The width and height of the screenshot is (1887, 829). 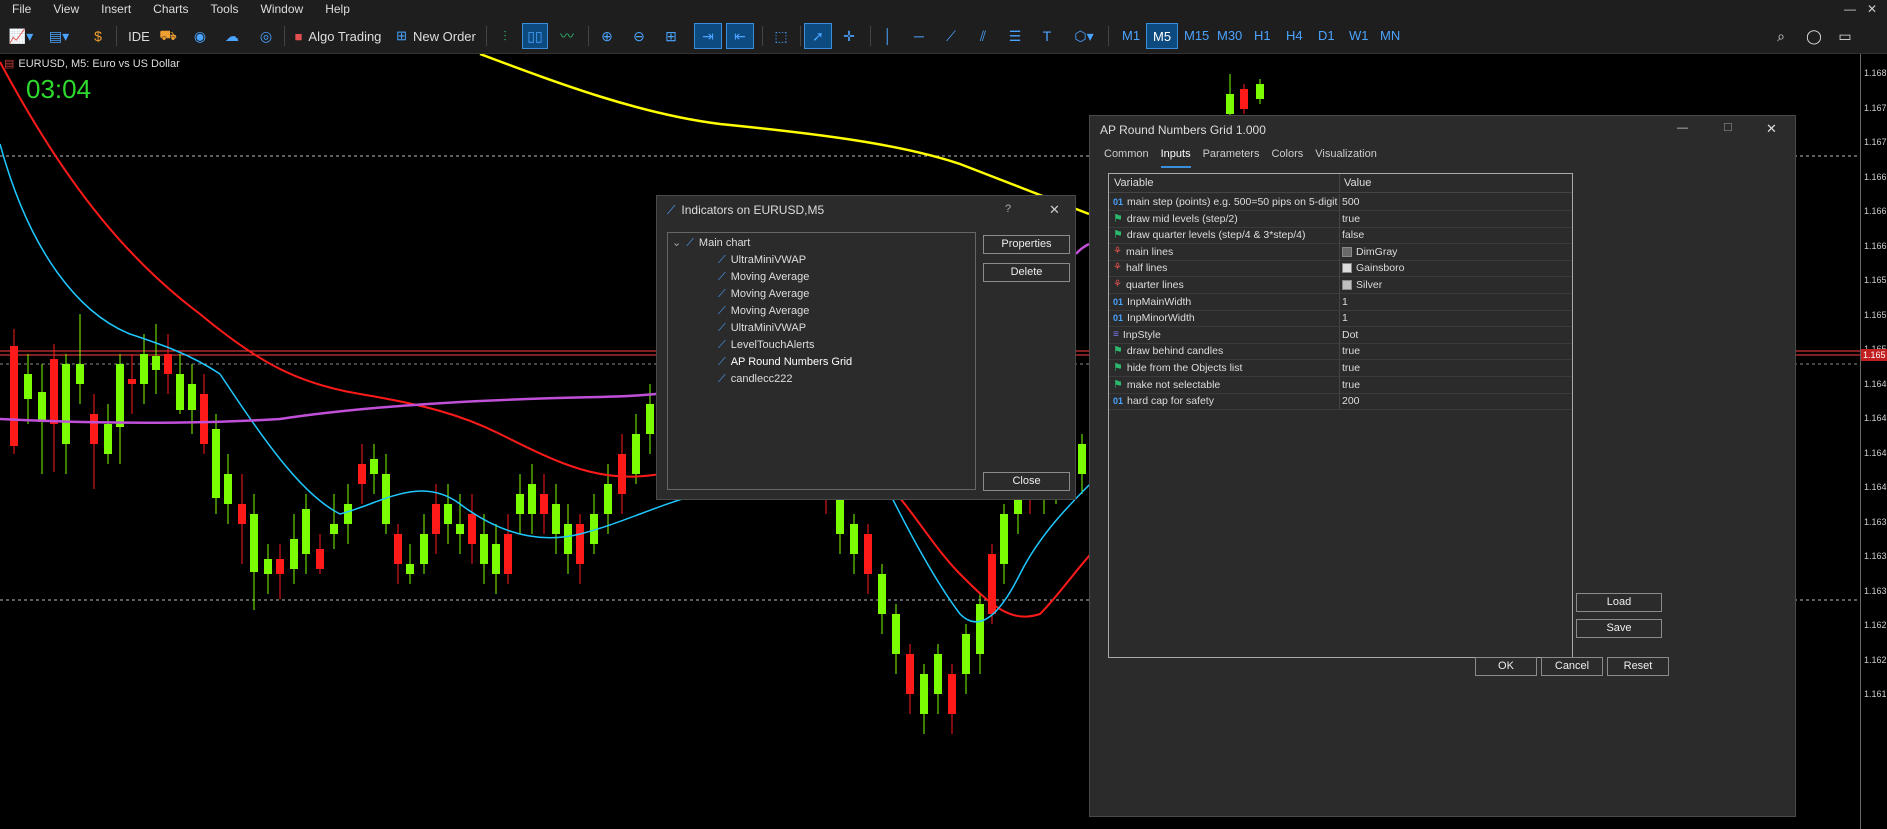 I want to click on tab-parameters: Parameters, so click(x=1231, y=154).